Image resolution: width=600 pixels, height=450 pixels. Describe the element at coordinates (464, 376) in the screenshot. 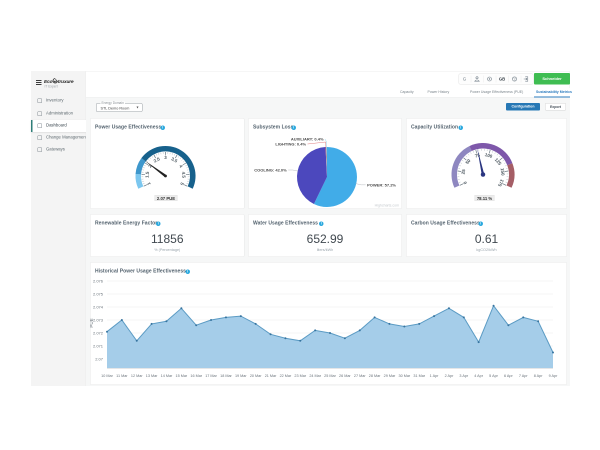

I see `svg-text: 3 Apr` at that location.